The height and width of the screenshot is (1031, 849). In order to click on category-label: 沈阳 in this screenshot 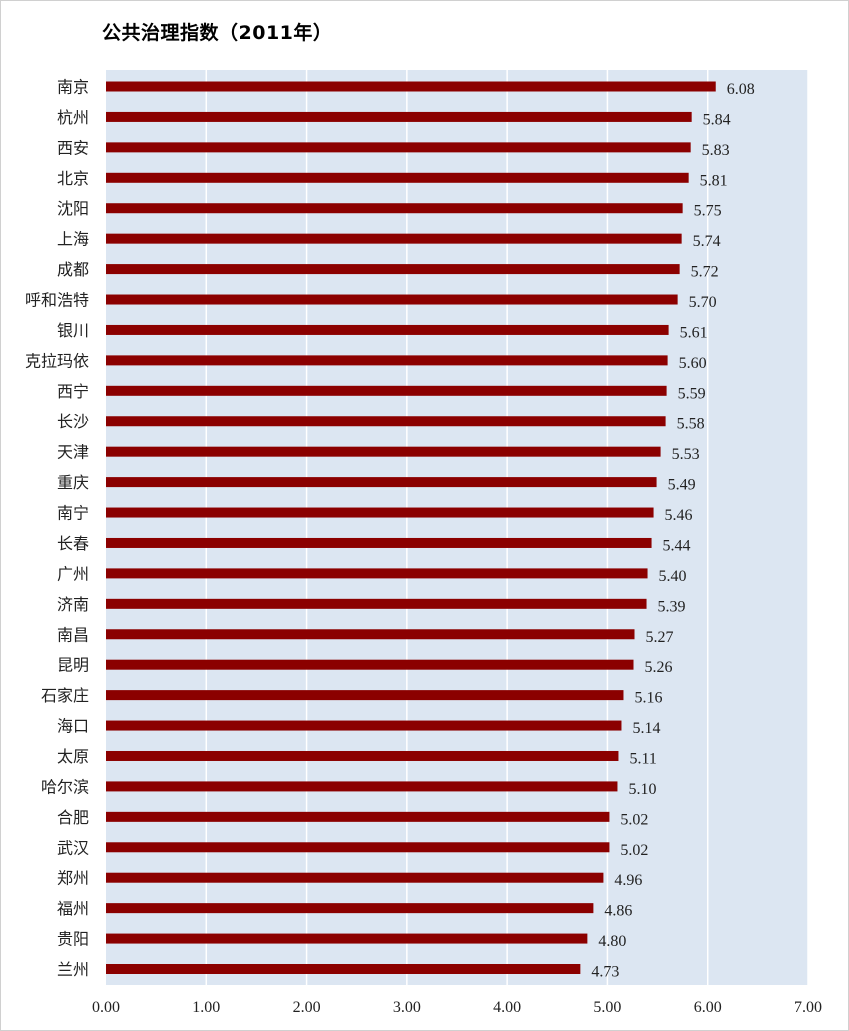, I will do `click(73, 208)`.